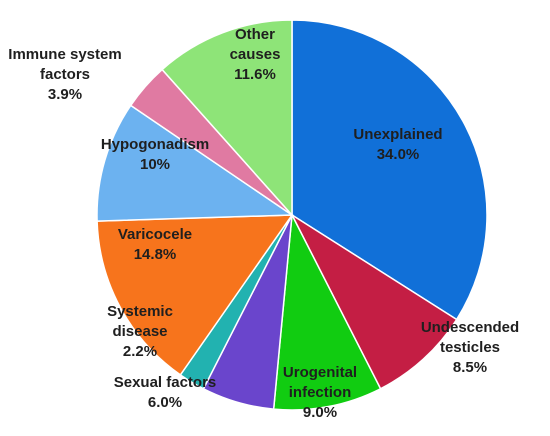 The width and height of the screenshot is (550, 436). Describe the element at coordinates (65, 64) in the screenshot. I see `category-label: Immune system factors` at that location.